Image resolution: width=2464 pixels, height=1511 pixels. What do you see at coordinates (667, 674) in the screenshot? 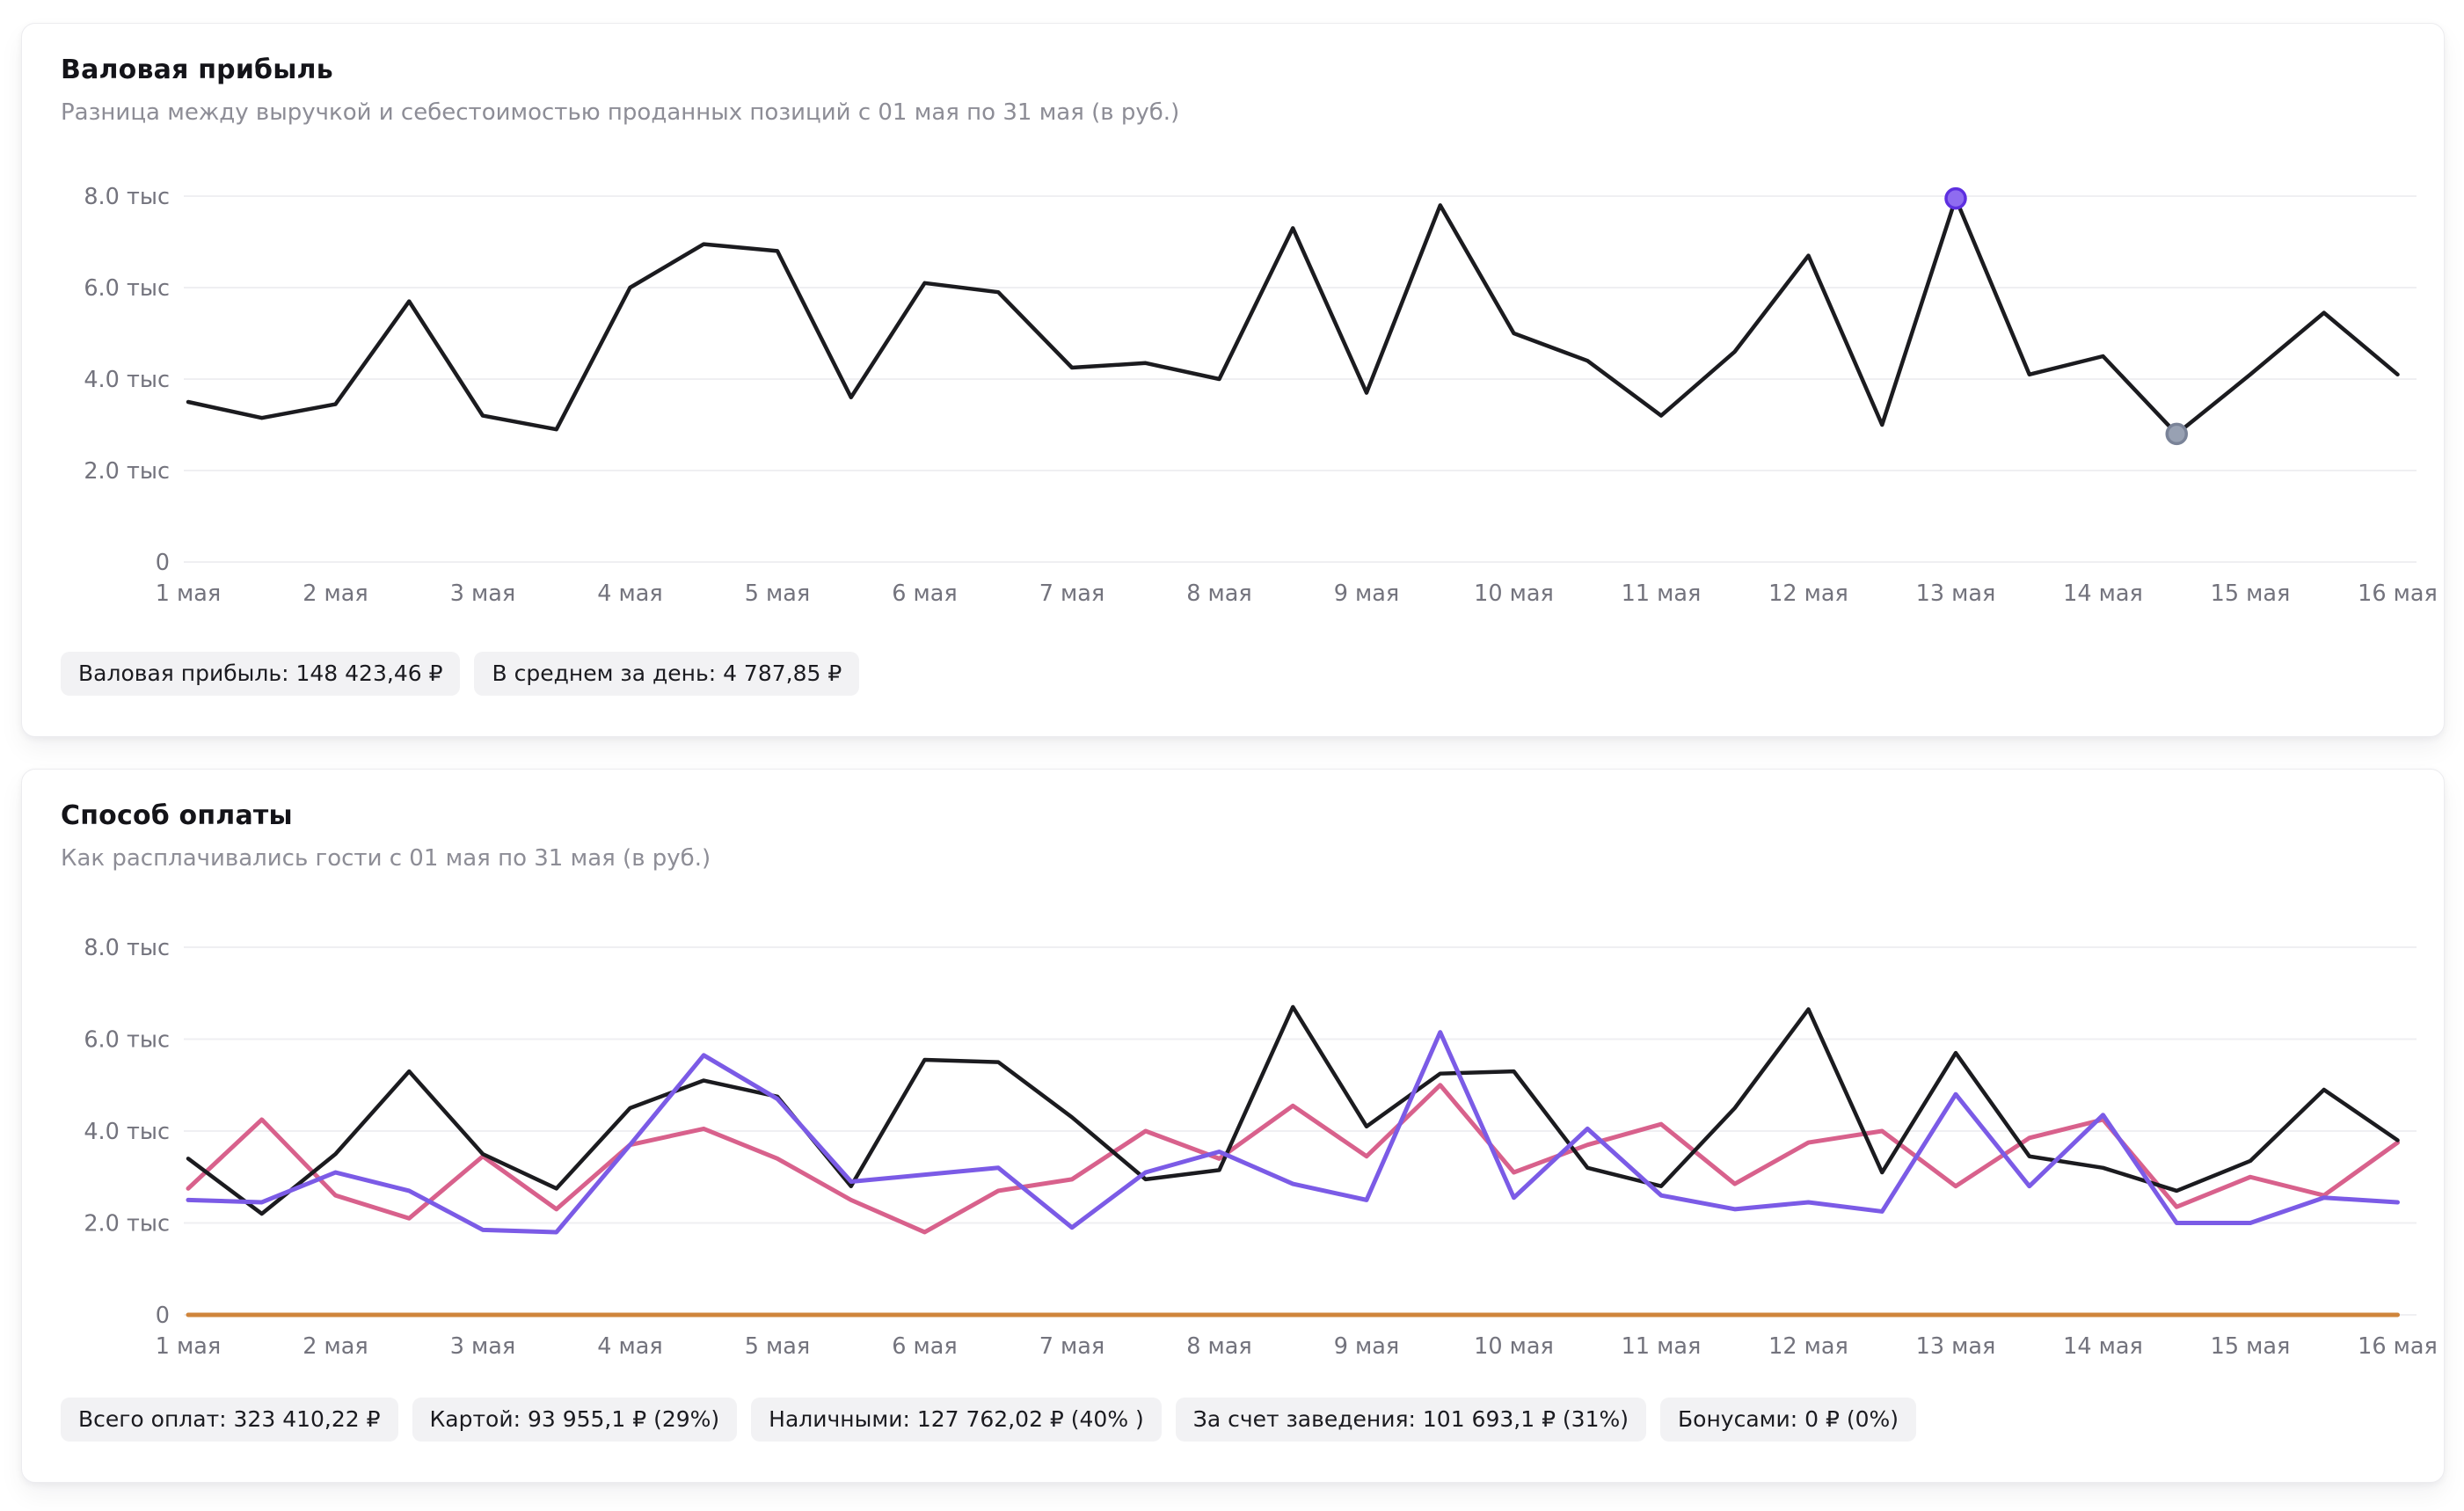
I see `stat-badge: В среднем за день: 4 787,85 ₽` at bounding box center [667, 674].